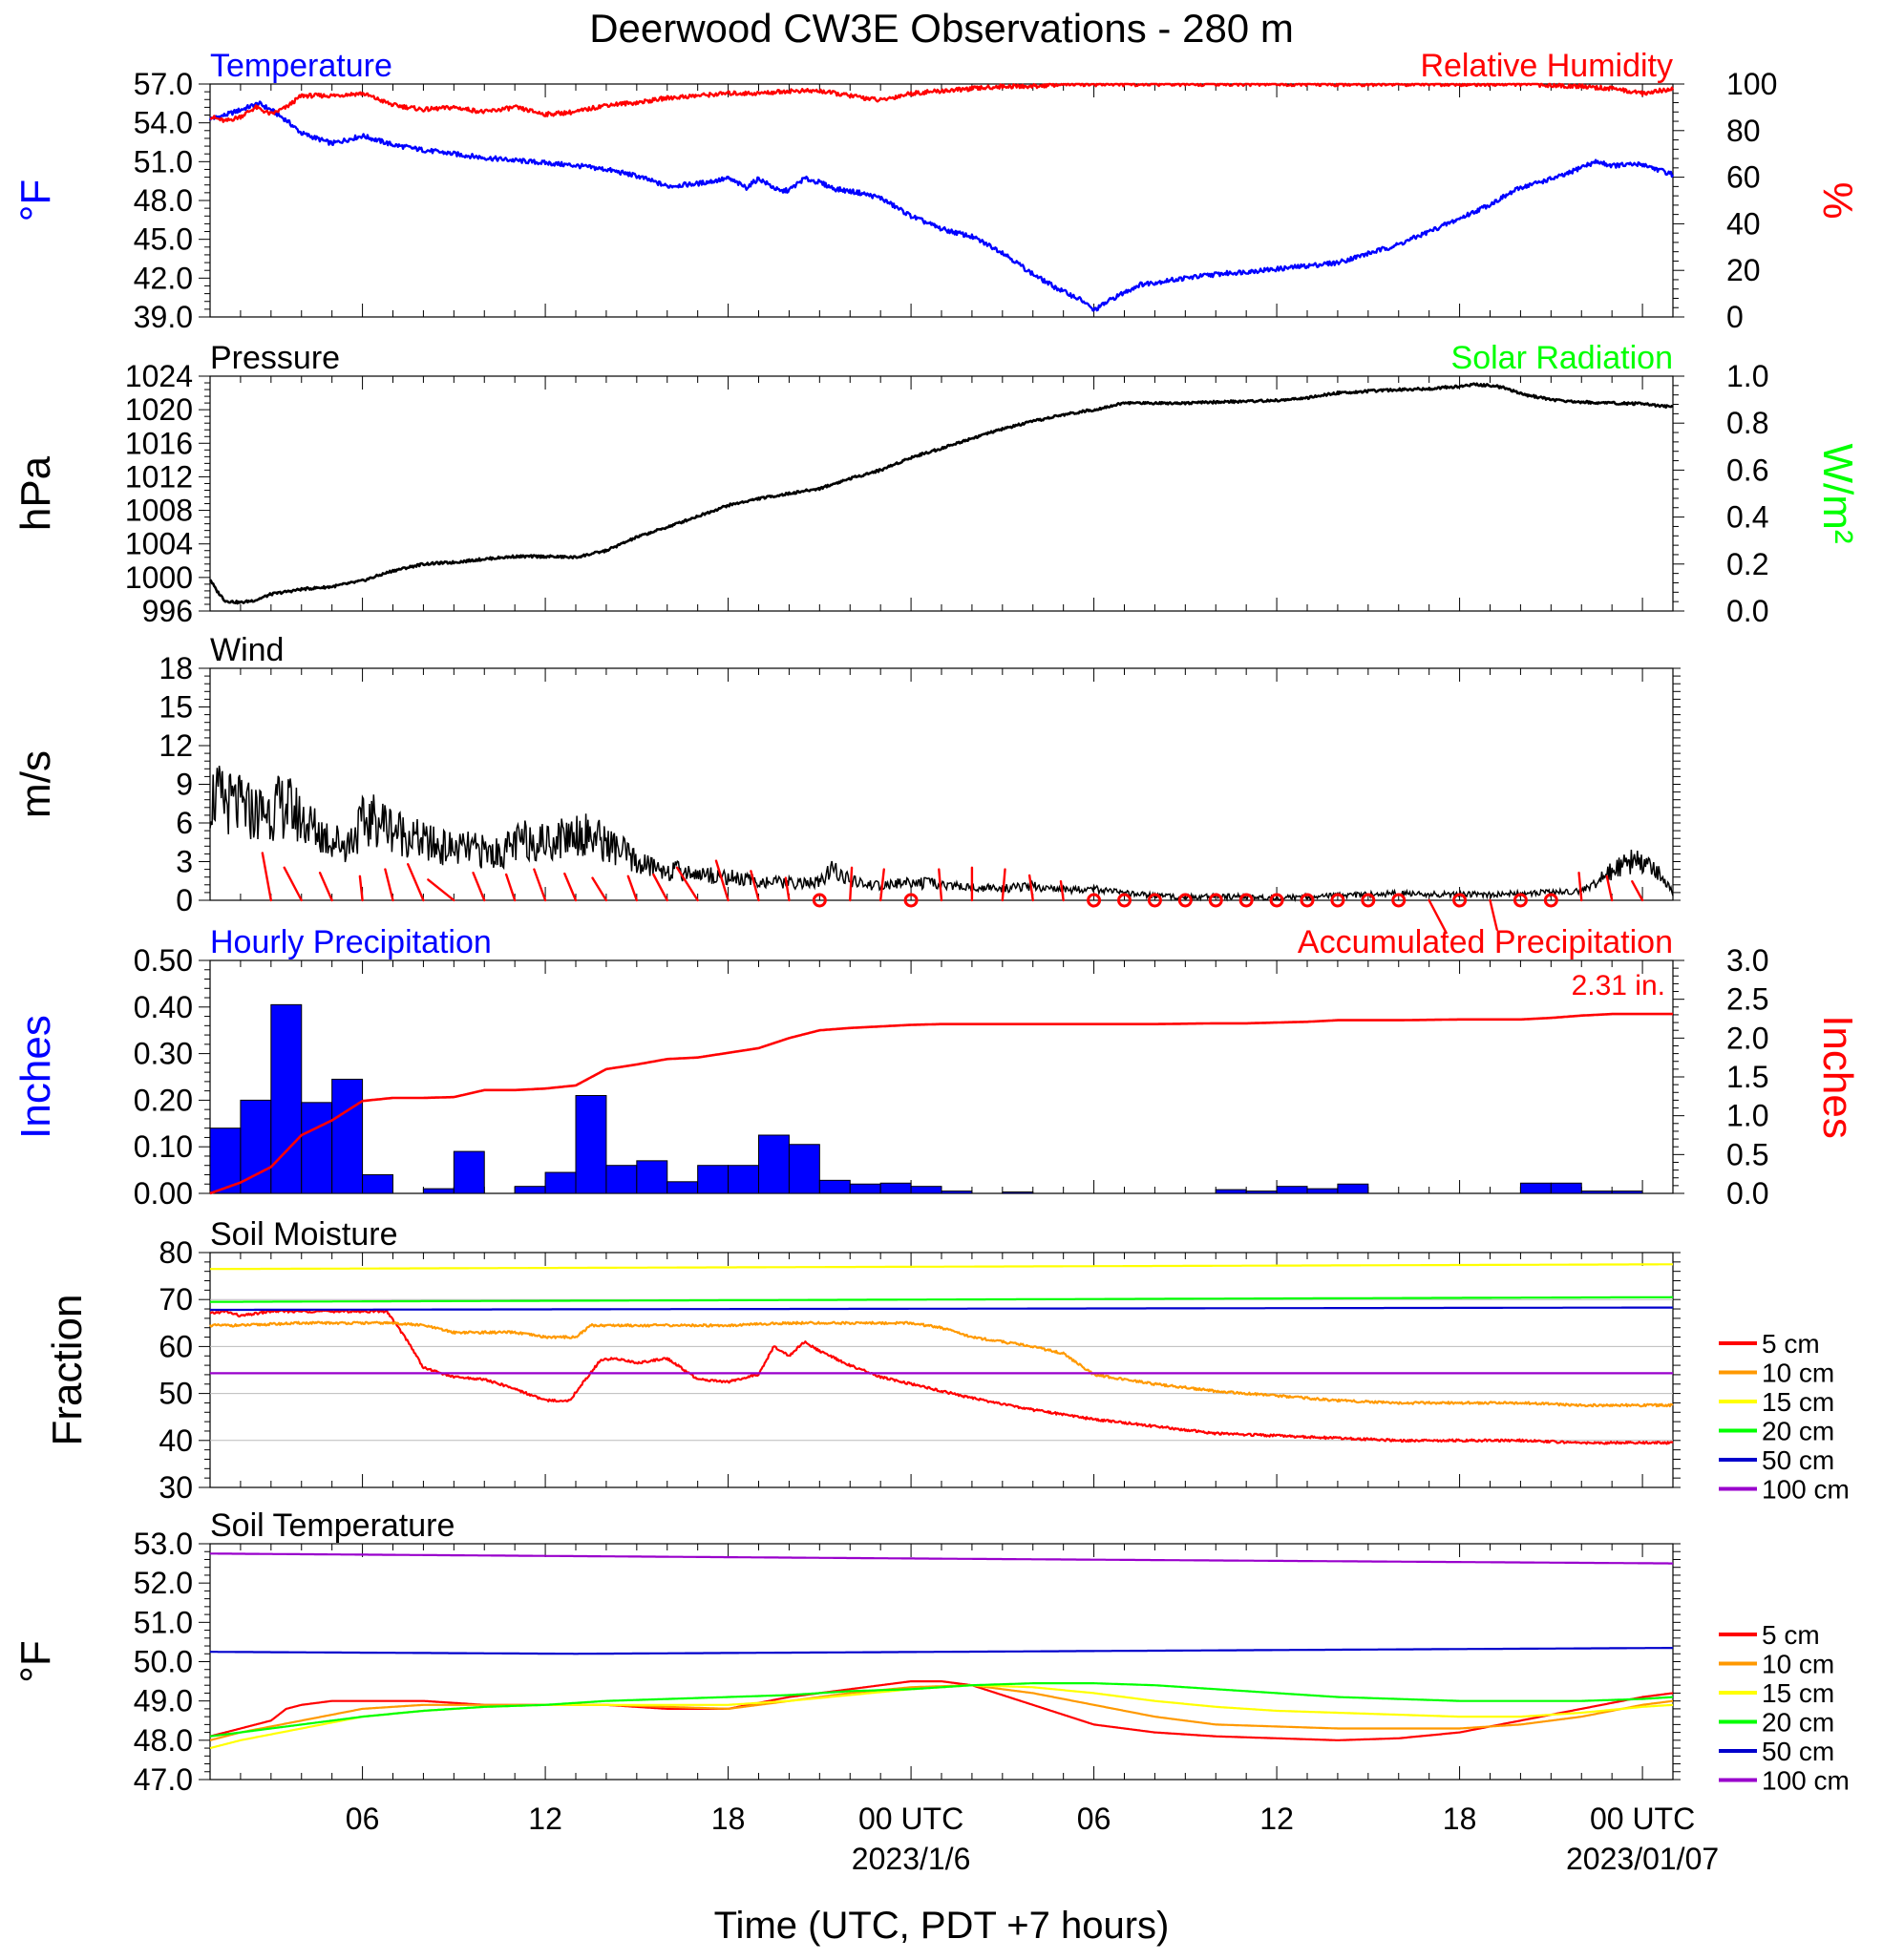 Image resolution: width=1883 pixels, height=1960 pixels. What do you see at coordinates (176, 1487) in the screenshot?
I see `y-left-tick-label: 30` at bounding box center [176, 1487].